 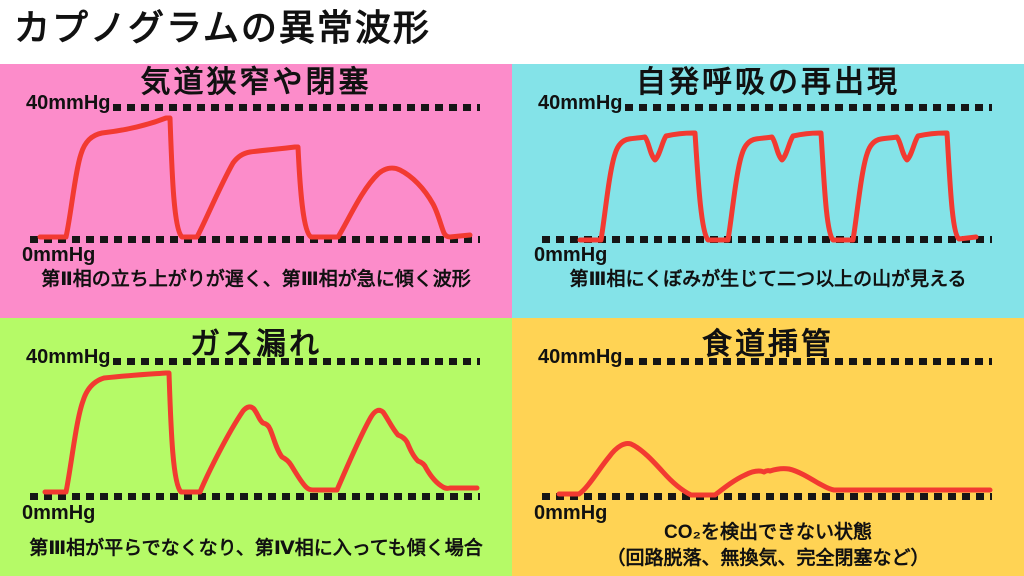 I want to click on panel-description: CO₂を検出できない状態 （回路脱落、無換気、完全閉塞など）, so click(x=768, y=545).